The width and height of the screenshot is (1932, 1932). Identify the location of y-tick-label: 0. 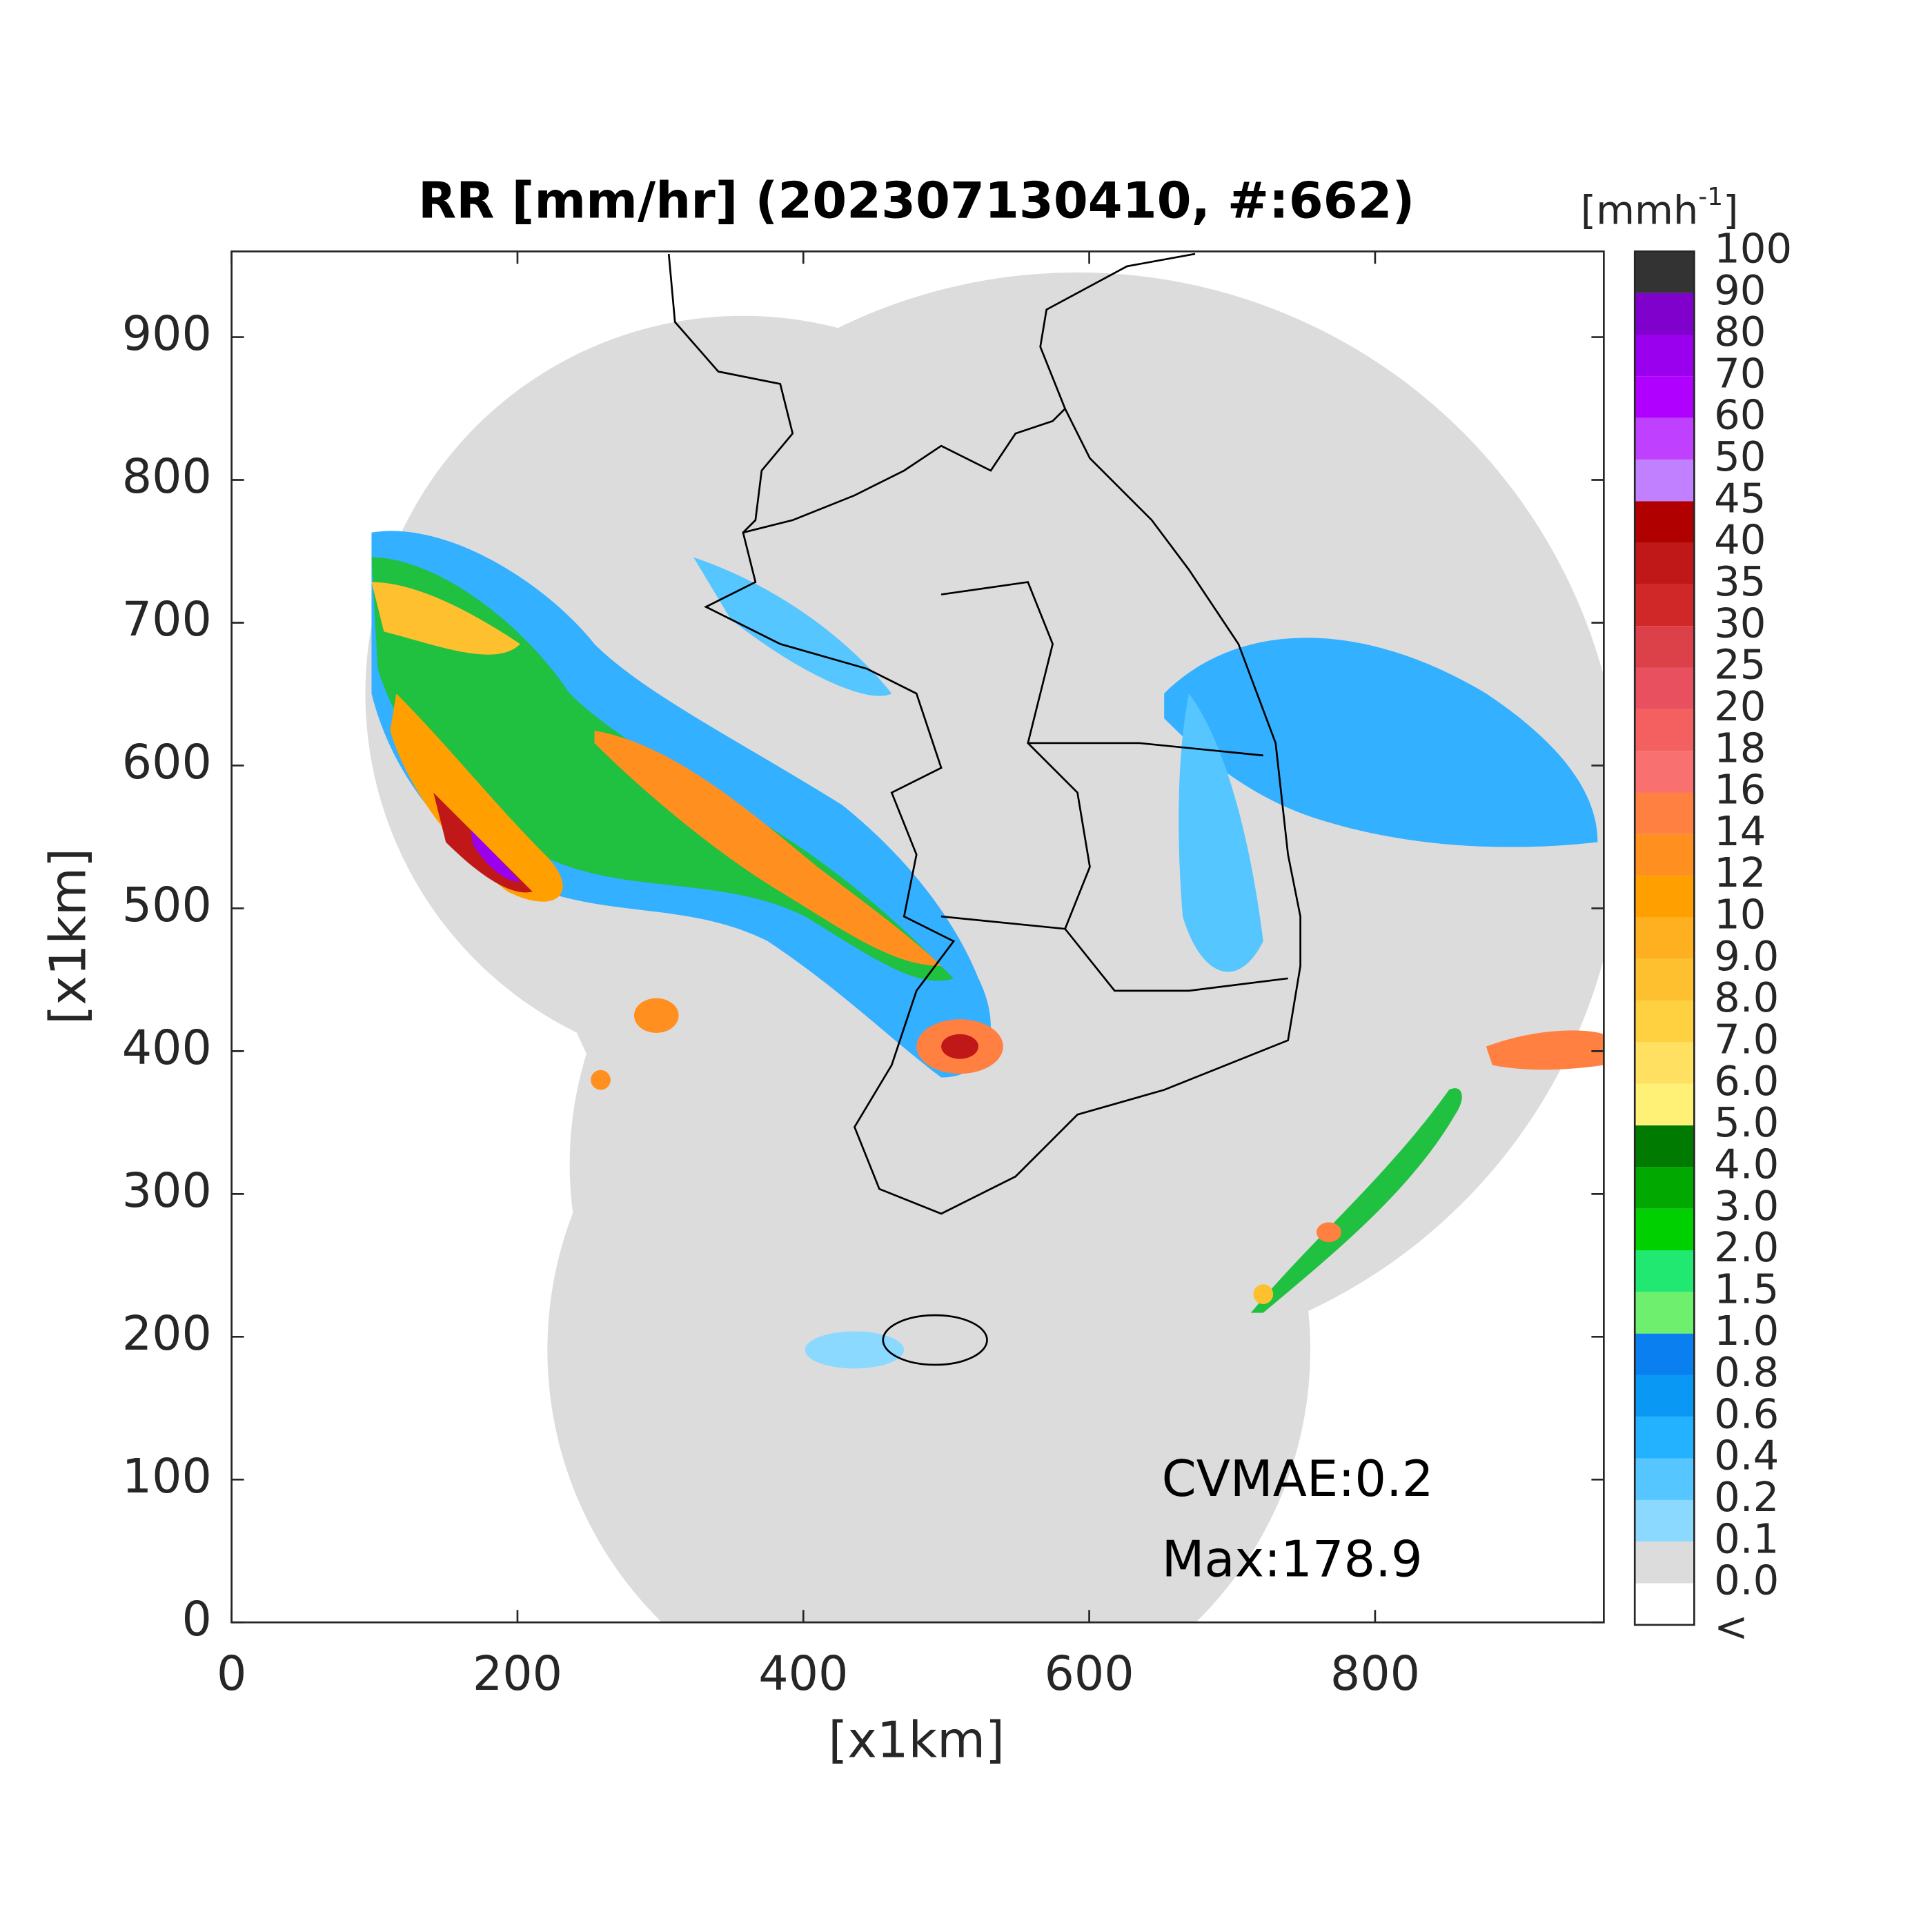
(197, 1620).